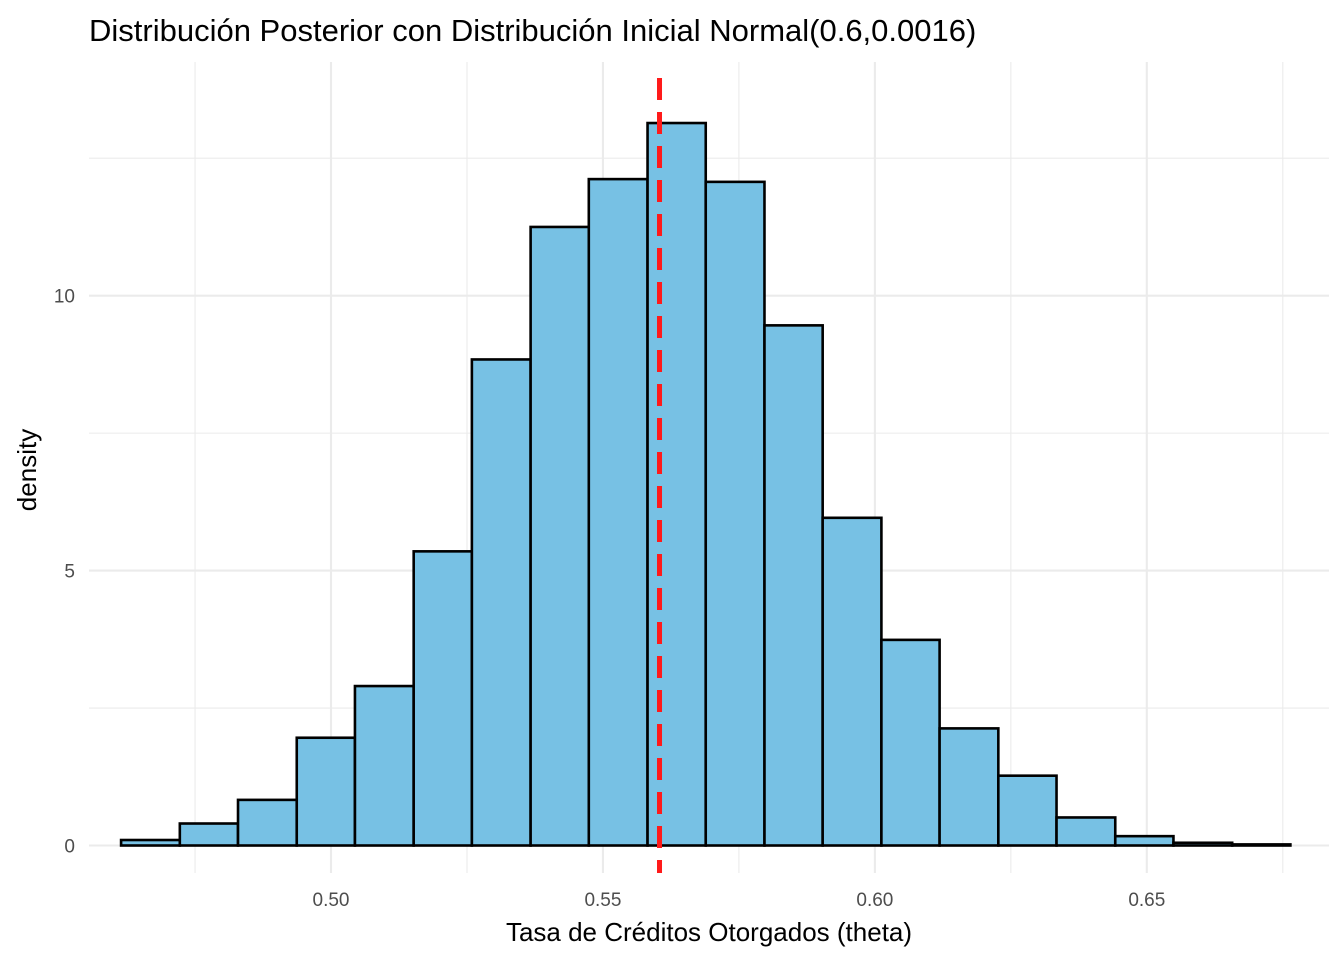  What do you see at coordinates (27, 470) in the screenshot?
I see `y-axis-title: density` at bounding box center [27, 470].